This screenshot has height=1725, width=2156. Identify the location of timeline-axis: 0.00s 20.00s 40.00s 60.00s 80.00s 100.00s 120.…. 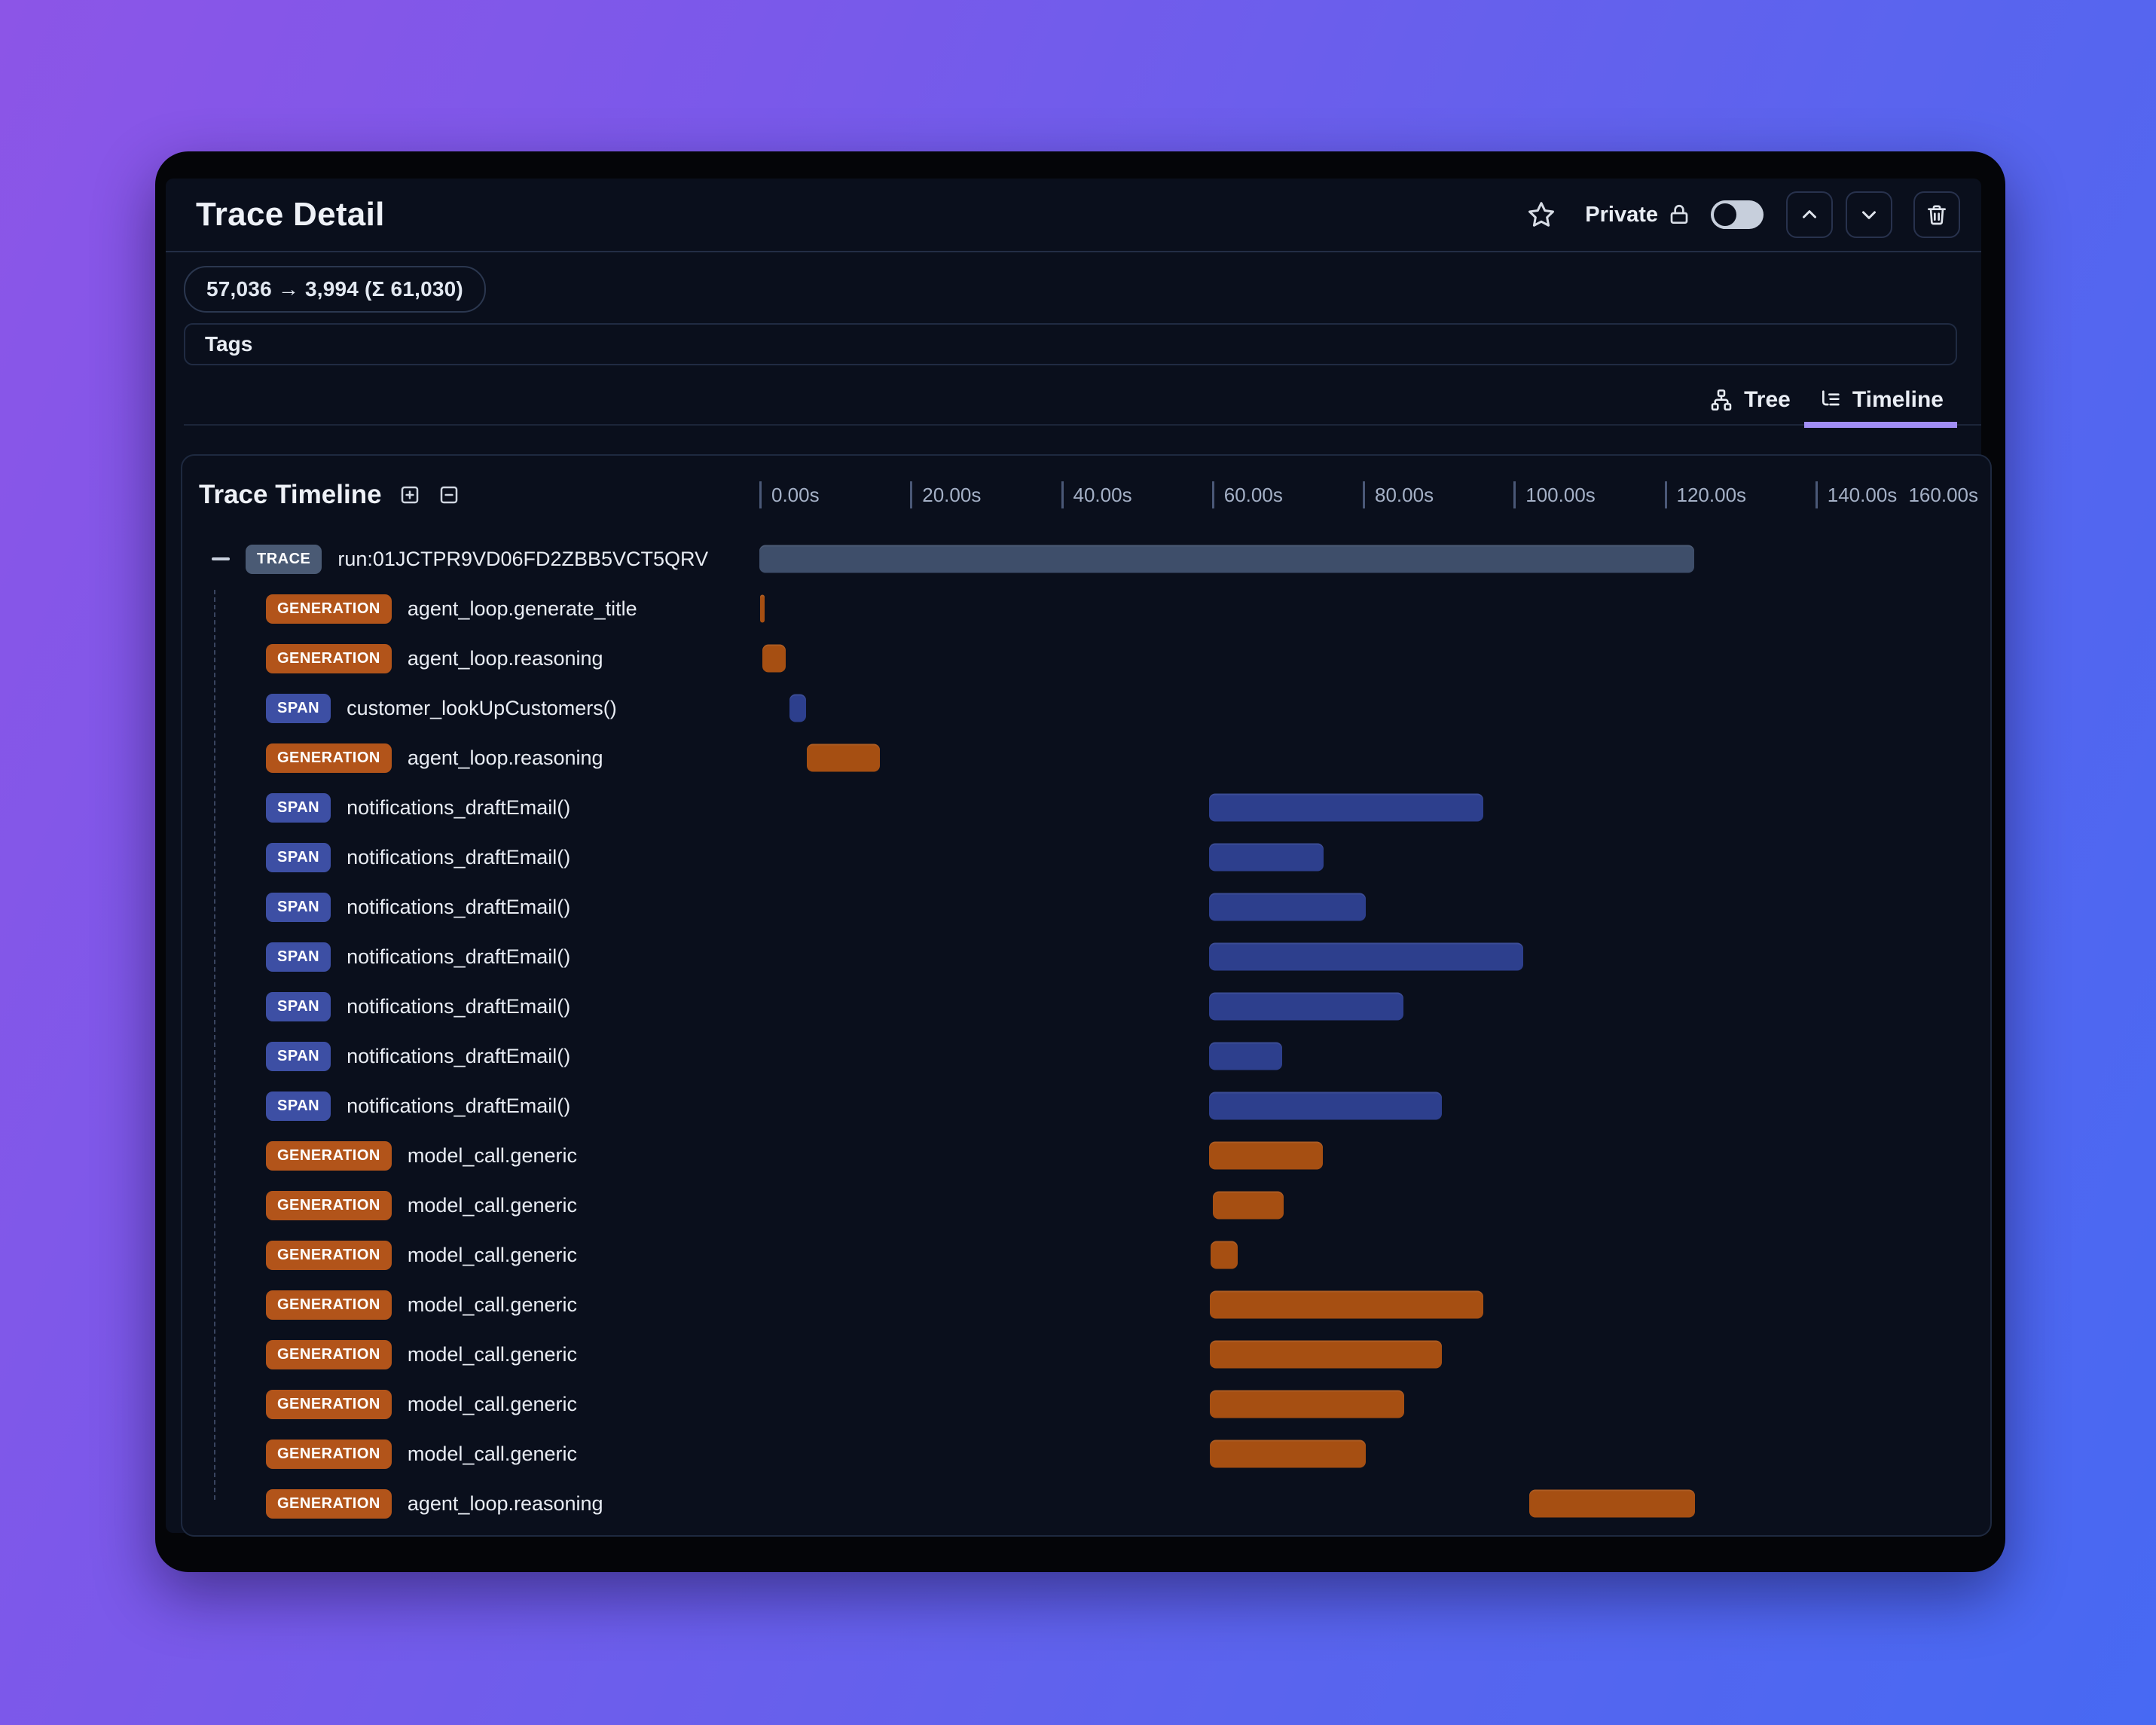
(1368, 495).